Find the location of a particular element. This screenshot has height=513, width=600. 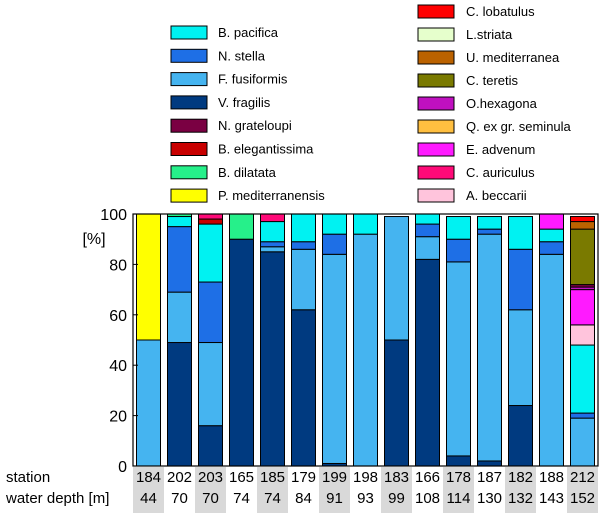

y-tick-label: 0 is located at coordinates (122, 467).